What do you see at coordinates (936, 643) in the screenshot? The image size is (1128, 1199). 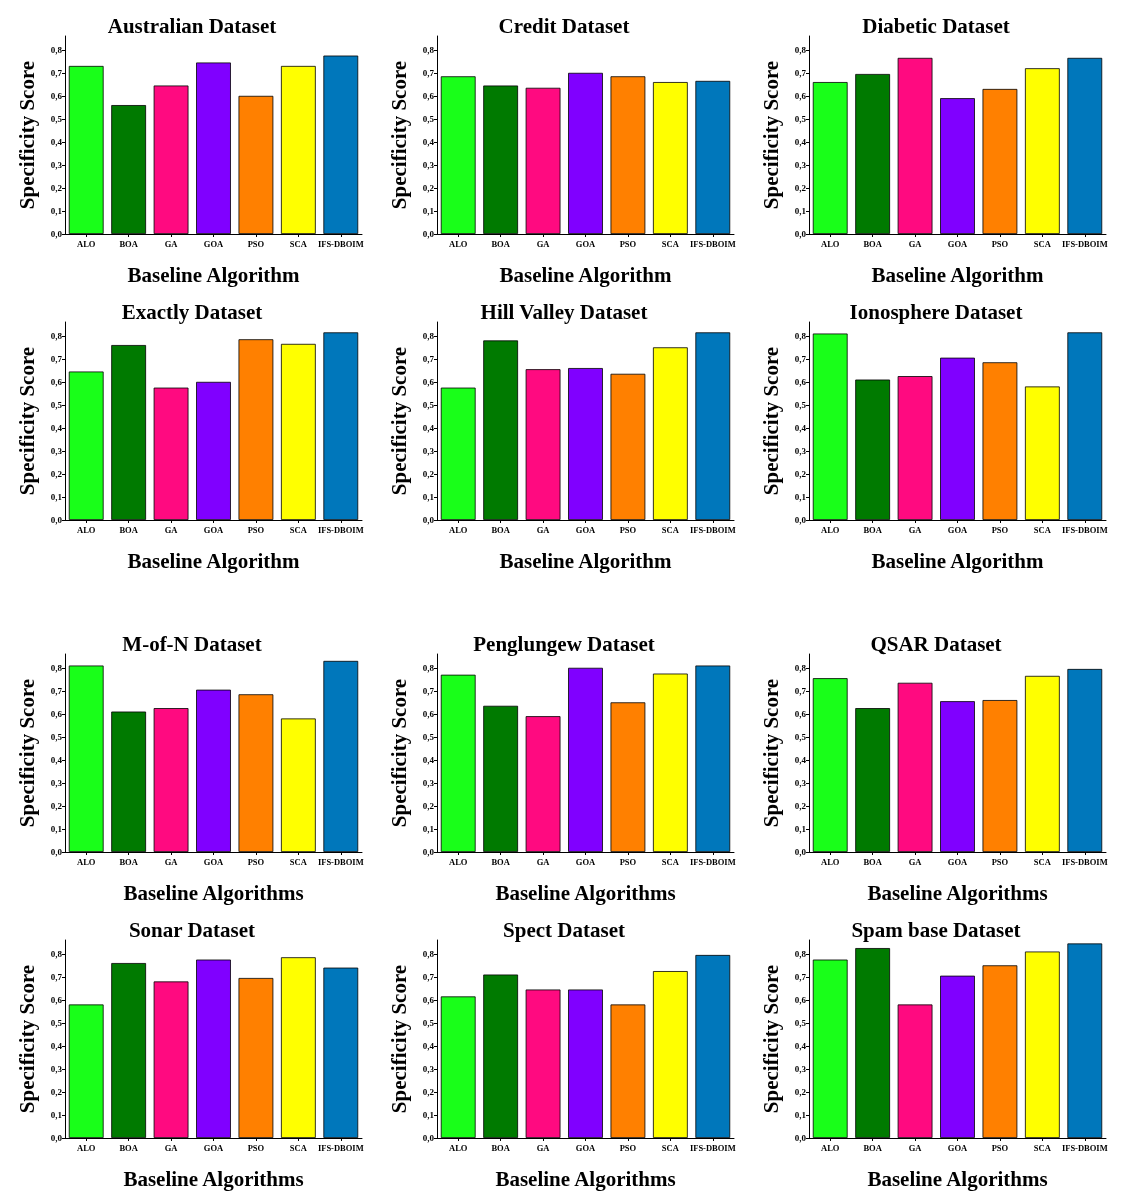 I see `chart-title: QSAR Dataset` at bounding box center [936, 643].